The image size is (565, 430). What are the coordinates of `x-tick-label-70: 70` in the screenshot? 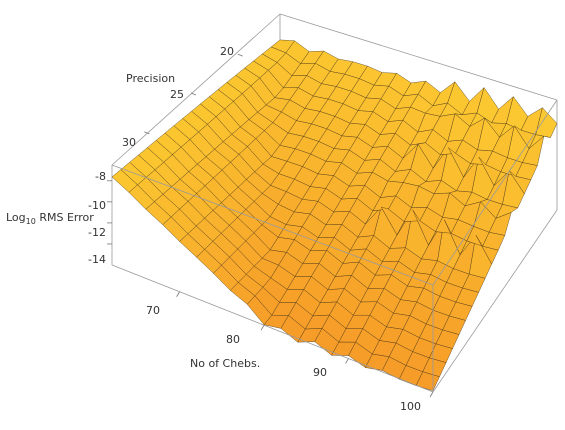 It's located at (153, 310).